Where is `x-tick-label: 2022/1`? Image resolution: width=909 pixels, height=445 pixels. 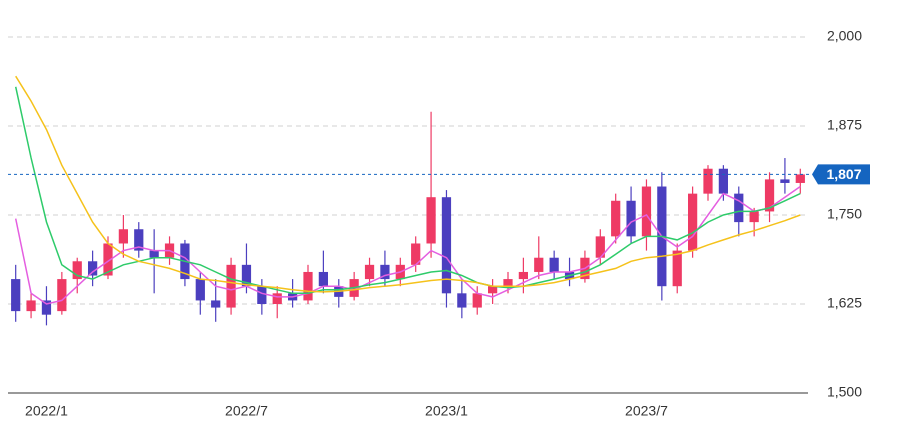 x-tick-label: 2022/1 is located at coordinates (46, 411).